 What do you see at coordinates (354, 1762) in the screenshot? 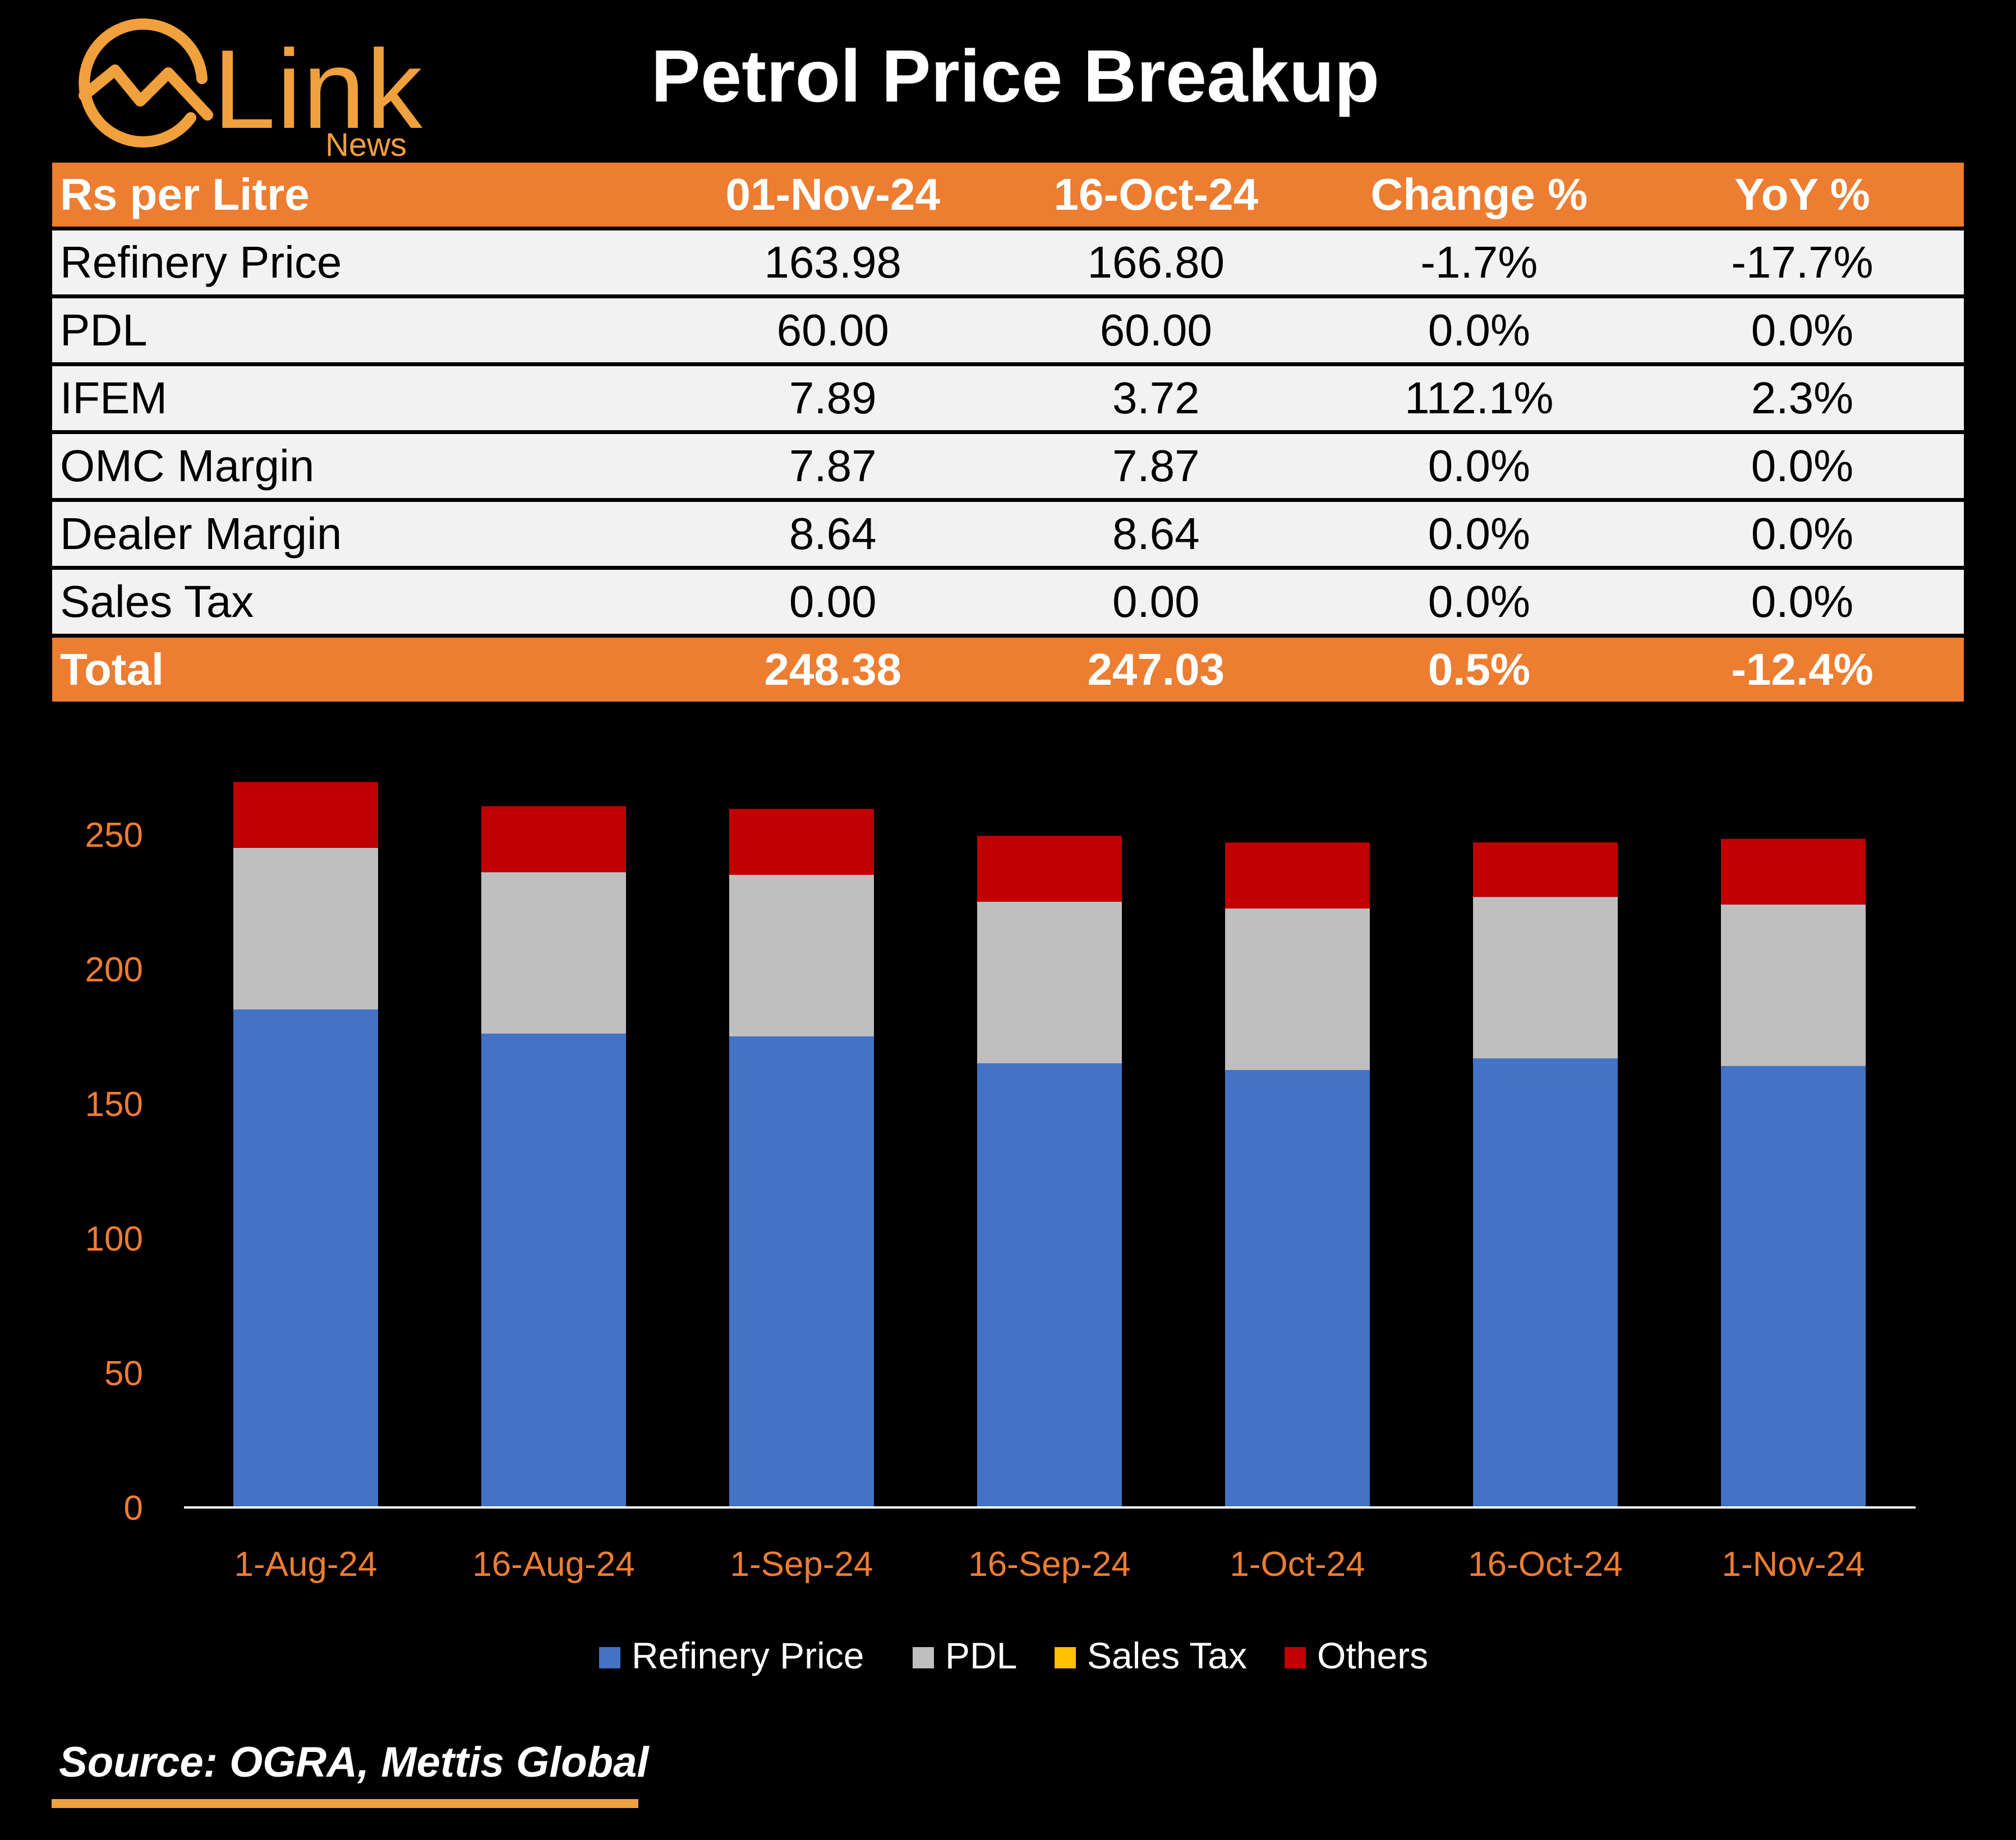
I see `source-note: Source: OGRA, Mettis Global` at bounding box center [354, 1762].